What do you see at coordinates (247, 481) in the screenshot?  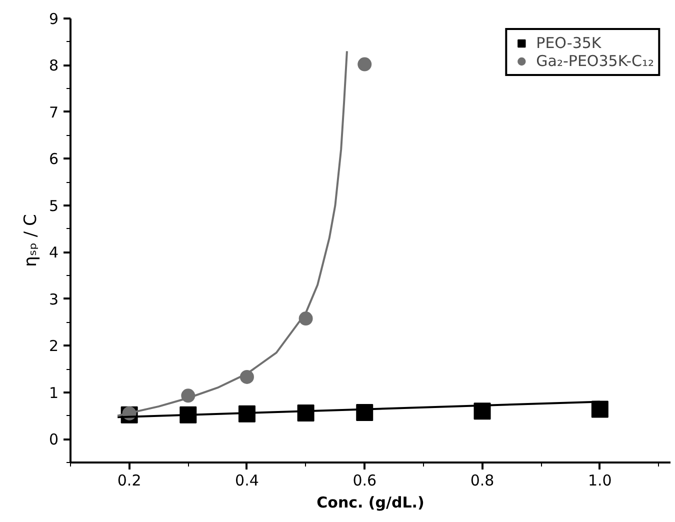 I see `x-tick-label: 0.4` at bounding box center [247, 481].